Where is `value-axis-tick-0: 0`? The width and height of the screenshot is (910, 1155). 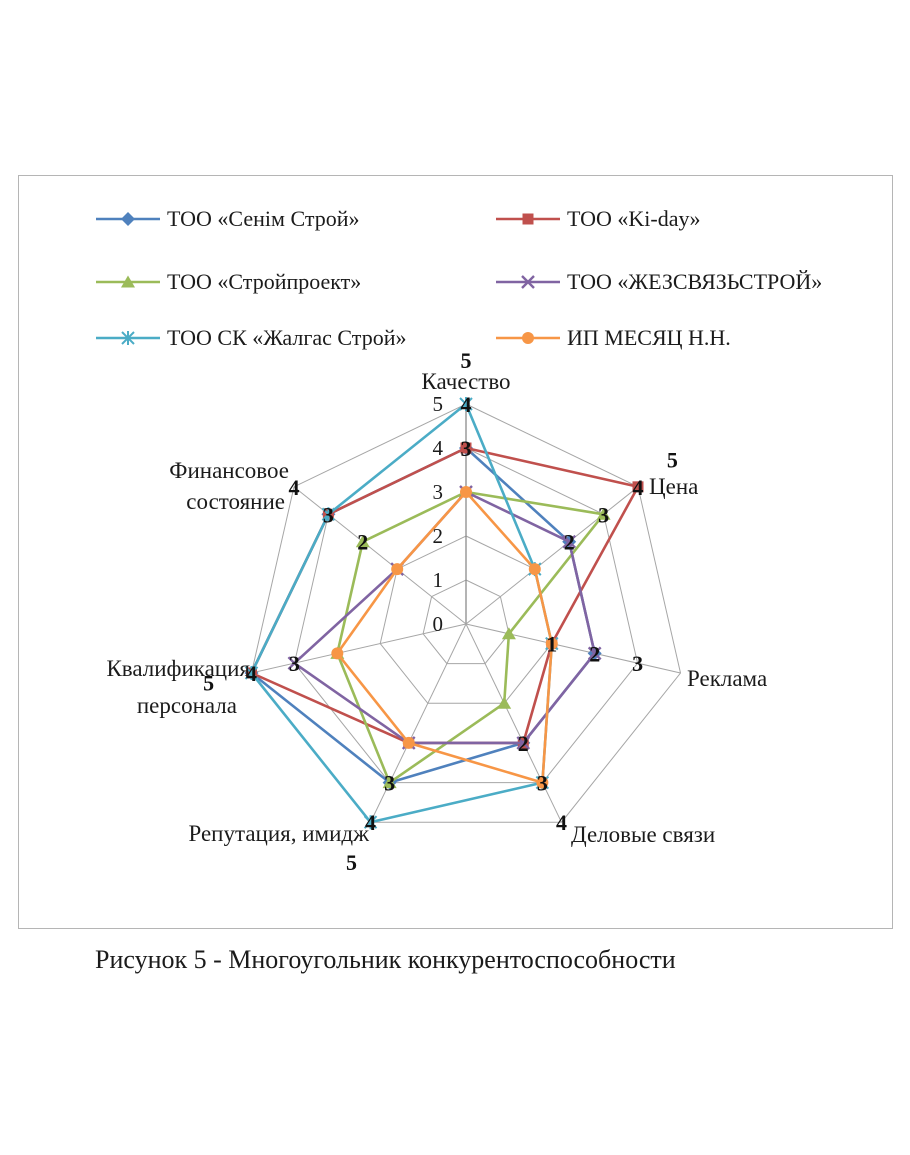 value-axis-tick-0: 0 is located at coordinates (438, 624).